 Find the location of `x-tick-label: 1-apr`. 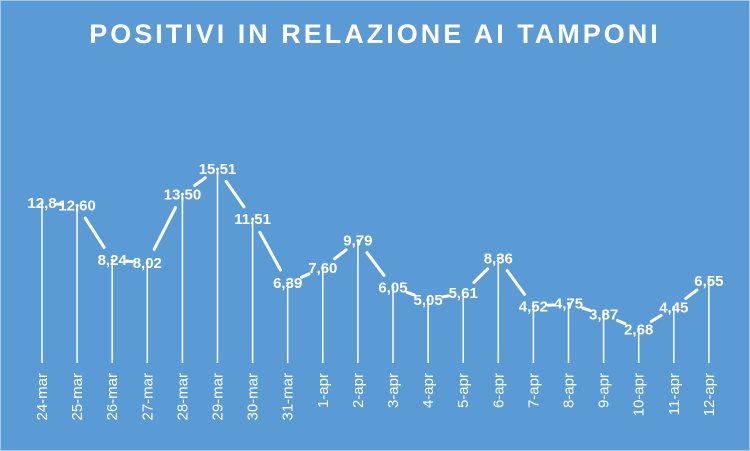

x-tick-label: 1-apr is located at coordinates (323, 390).